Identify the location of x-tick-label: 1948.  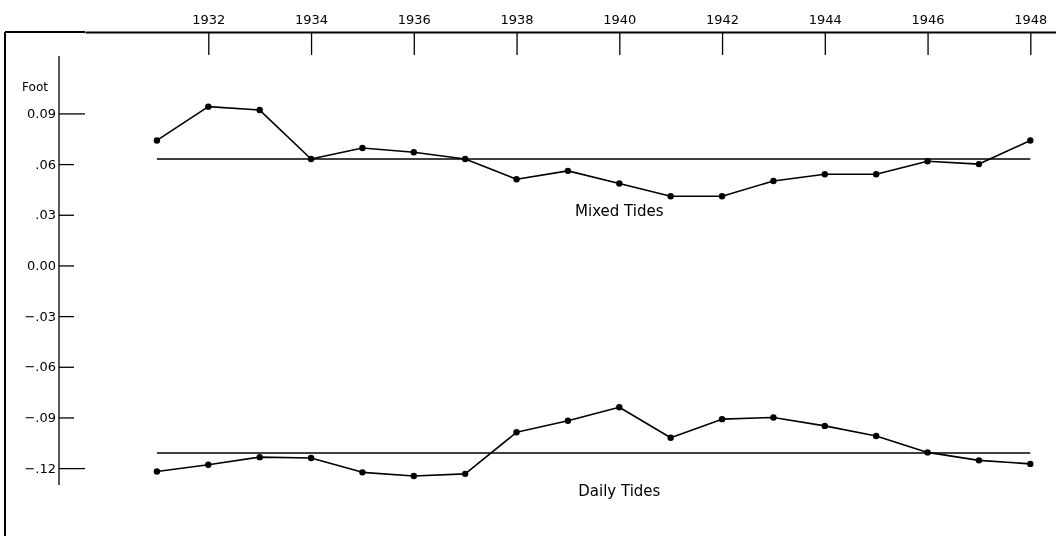
(1031, 19).